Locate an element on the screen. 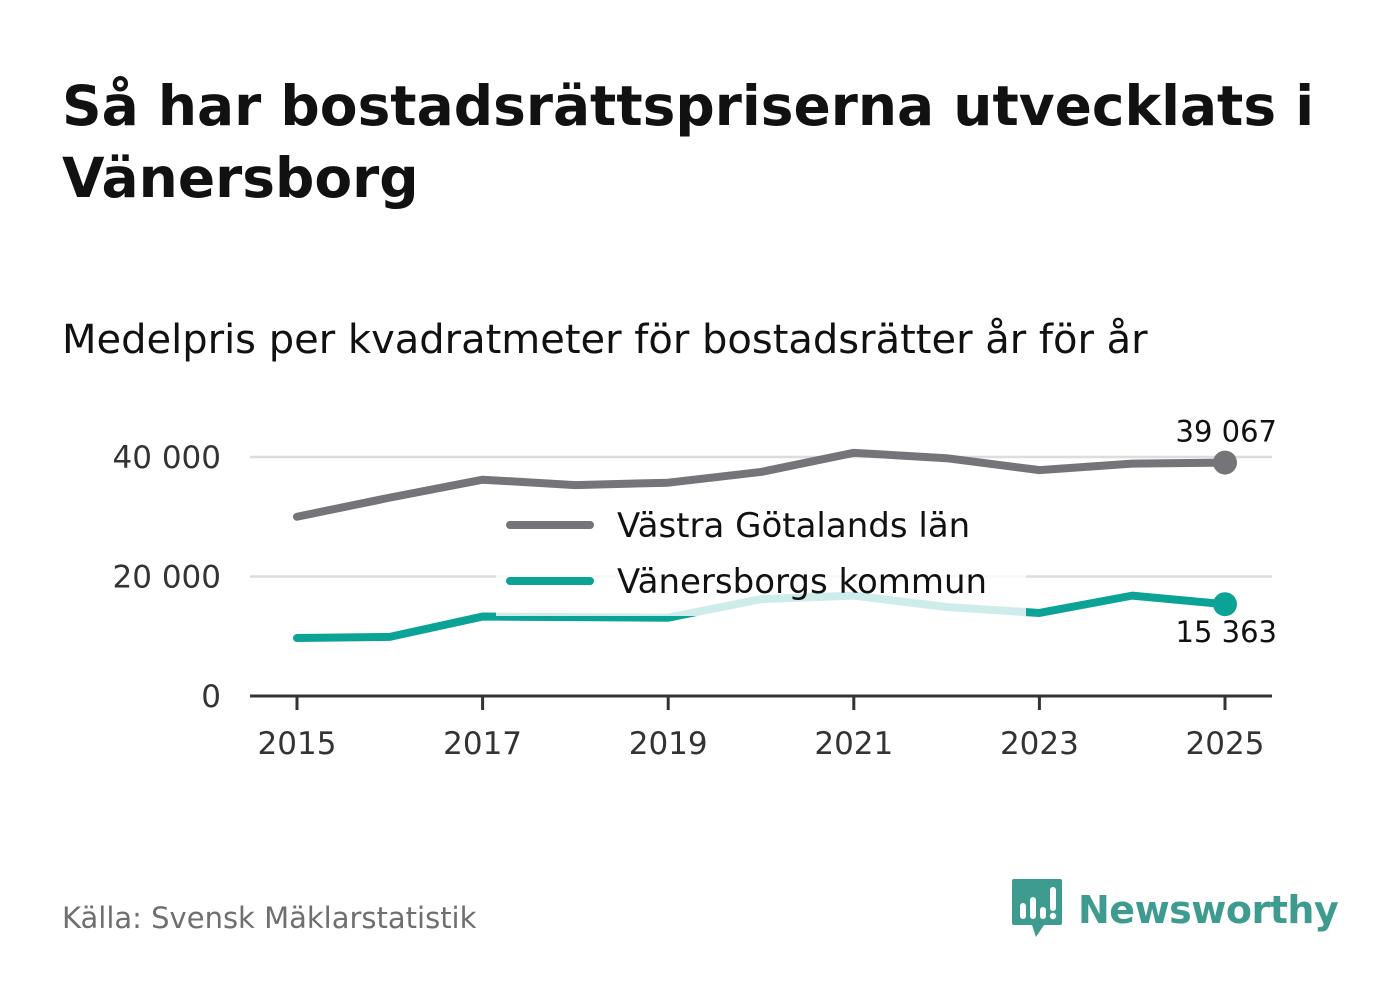  brand-logo: Newsworthy is located at coordinates (1174, 910).